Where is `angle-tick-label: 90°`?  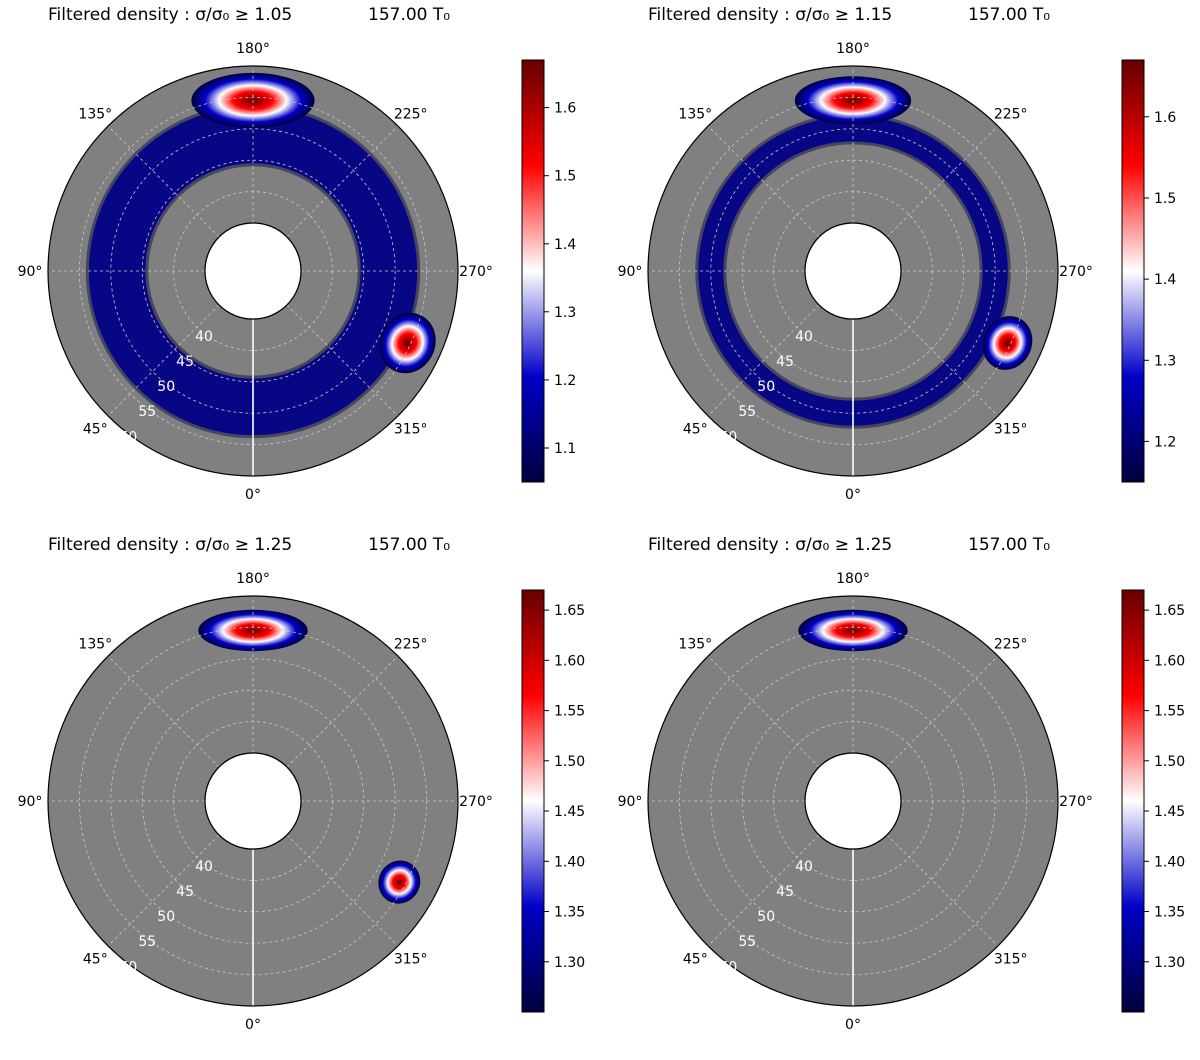 angle-tick-label: 90° is located at coordinates (630, 272).